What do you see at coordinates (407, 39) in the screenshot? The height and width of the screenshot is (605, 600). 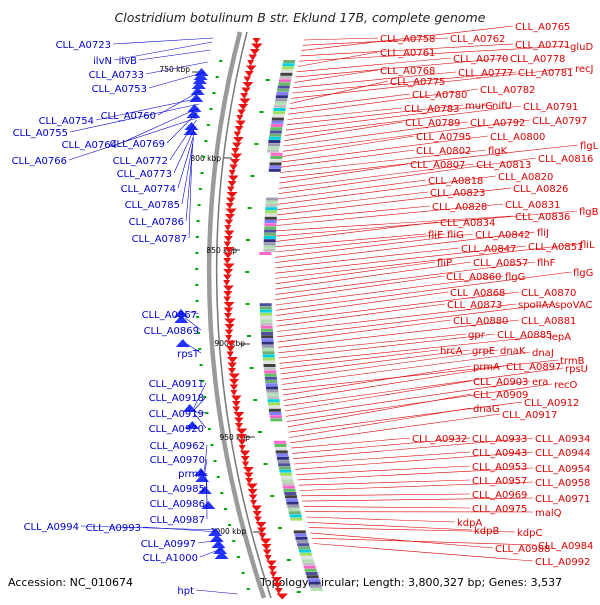 I see `right-gene-label: CLL_A0758` at bounding box center [407, 39].